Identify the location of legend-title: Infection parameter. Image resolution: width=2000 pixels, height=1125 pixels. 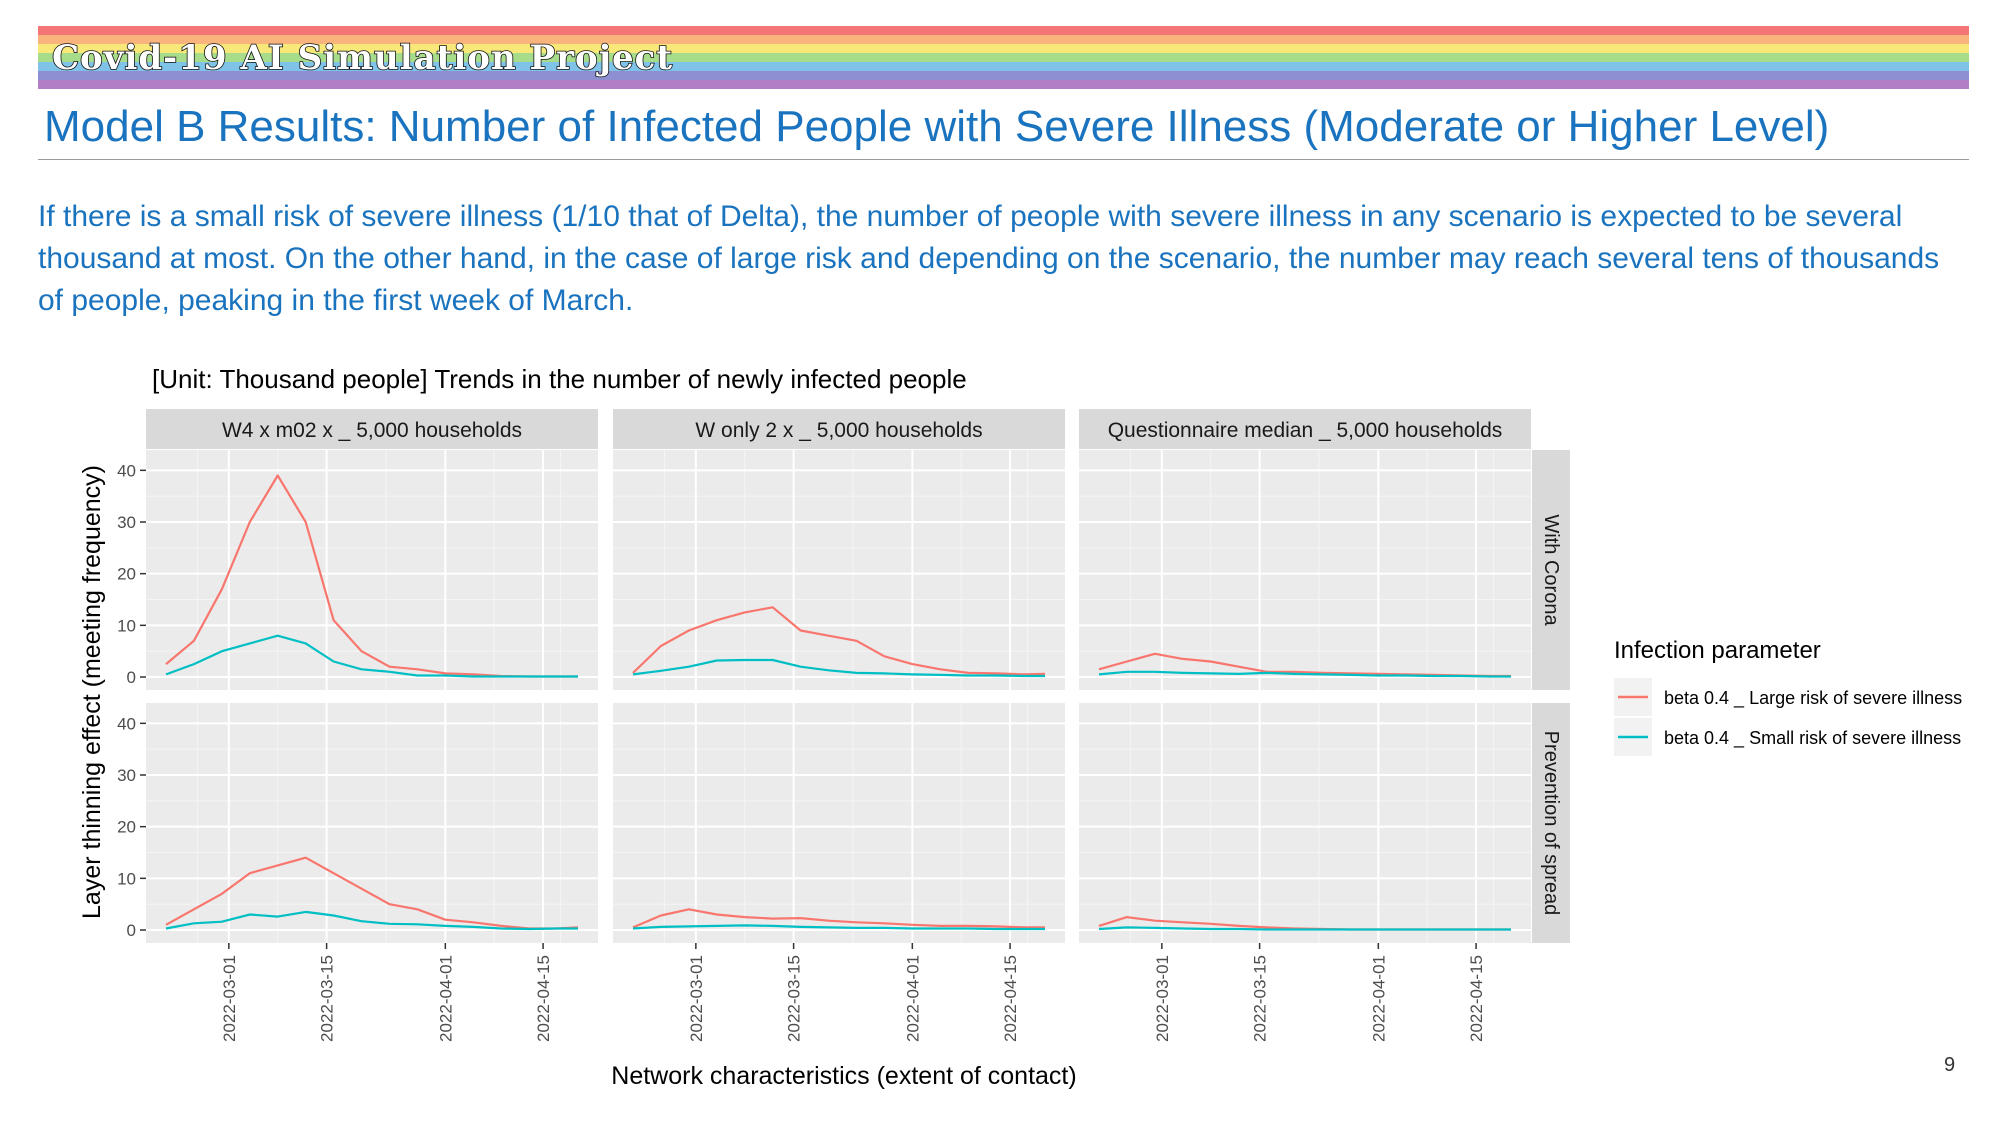
(1717, 650).